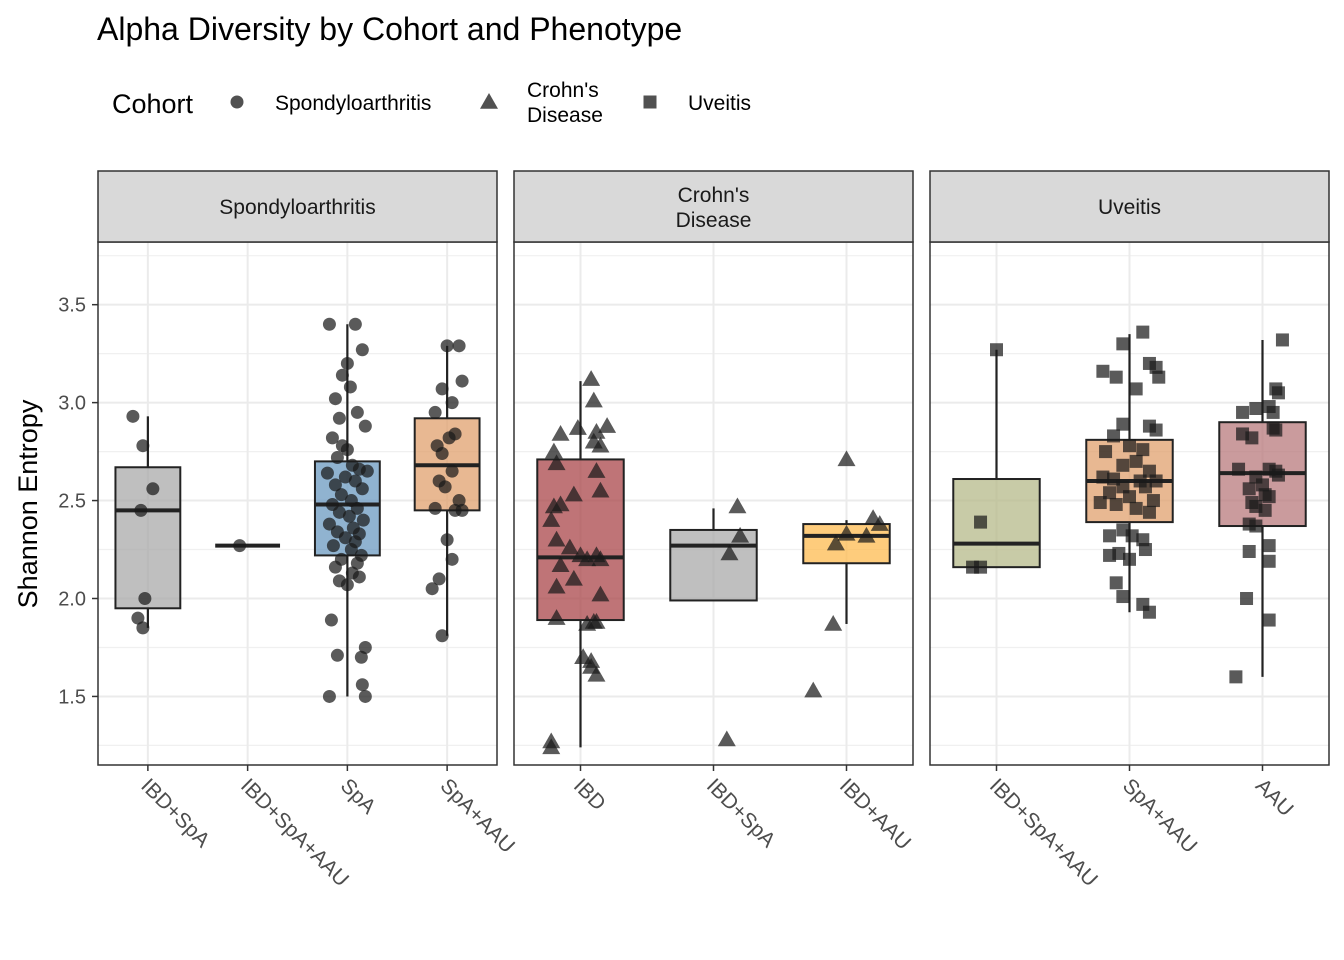 This screenshot has height=960, width=1344. I want to click on legend-square-icon, so click(650, 102).